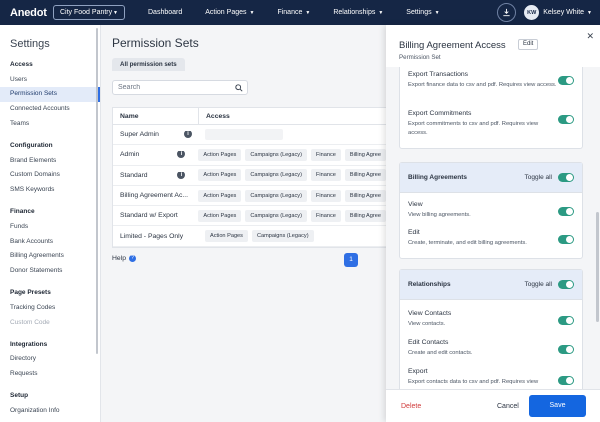  What do you see at coordinates (40, 109) in the screenshot?
I see `sidebar-item-connected-accounts: Connected Accounts` at bounding box center [40, 109].